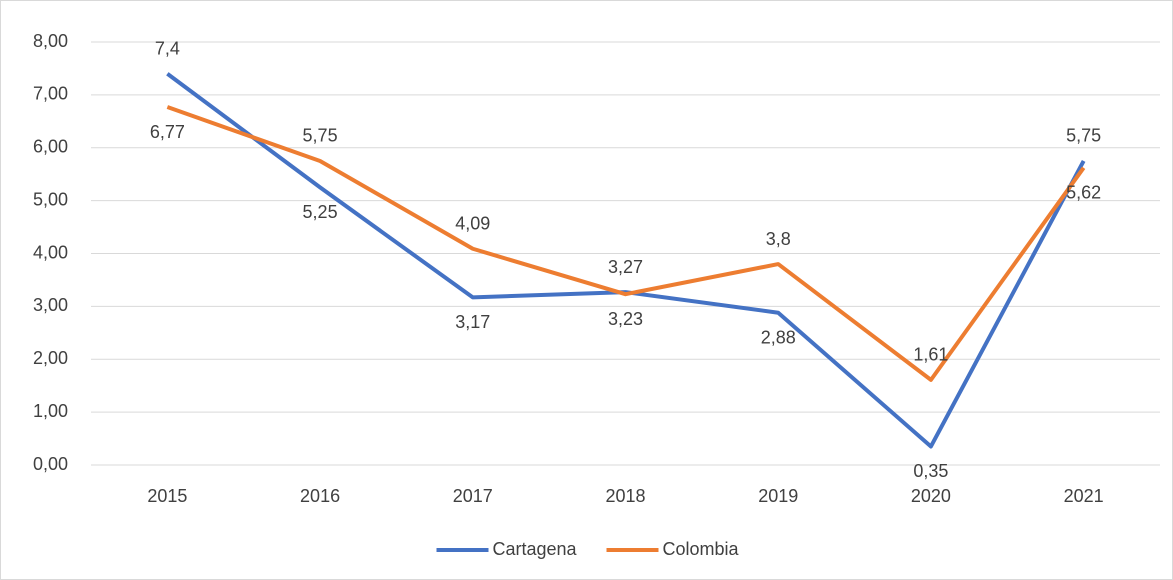 This screenshot has width=1173, height=580. What do you see at coordinates (320, 212) in the screenshot?
I see `data-label: 5,25` at bounding box center [320, 212].